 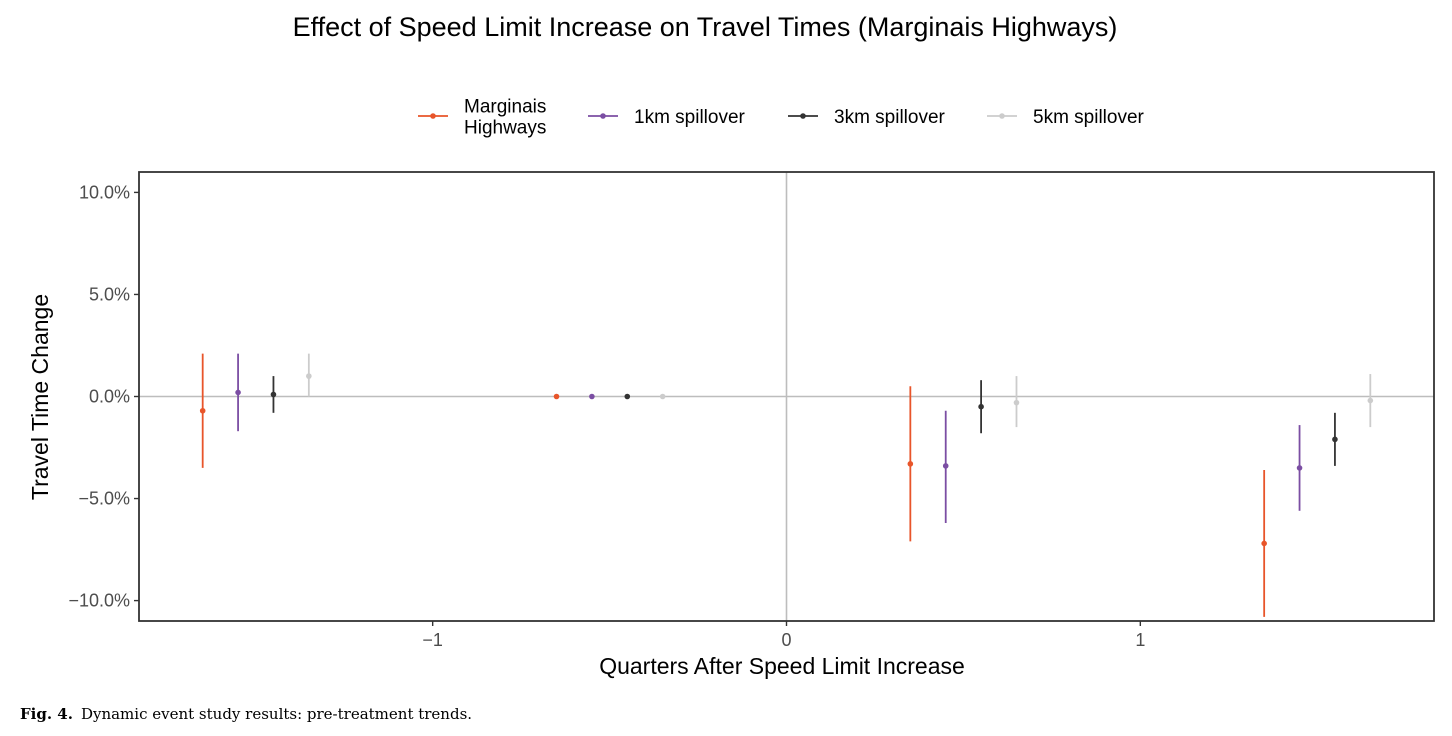 What do you see at coordinates (505, 118) in the screenshot?
I see `legend-label: Marginais Highways` at bounding box center [505, 118].